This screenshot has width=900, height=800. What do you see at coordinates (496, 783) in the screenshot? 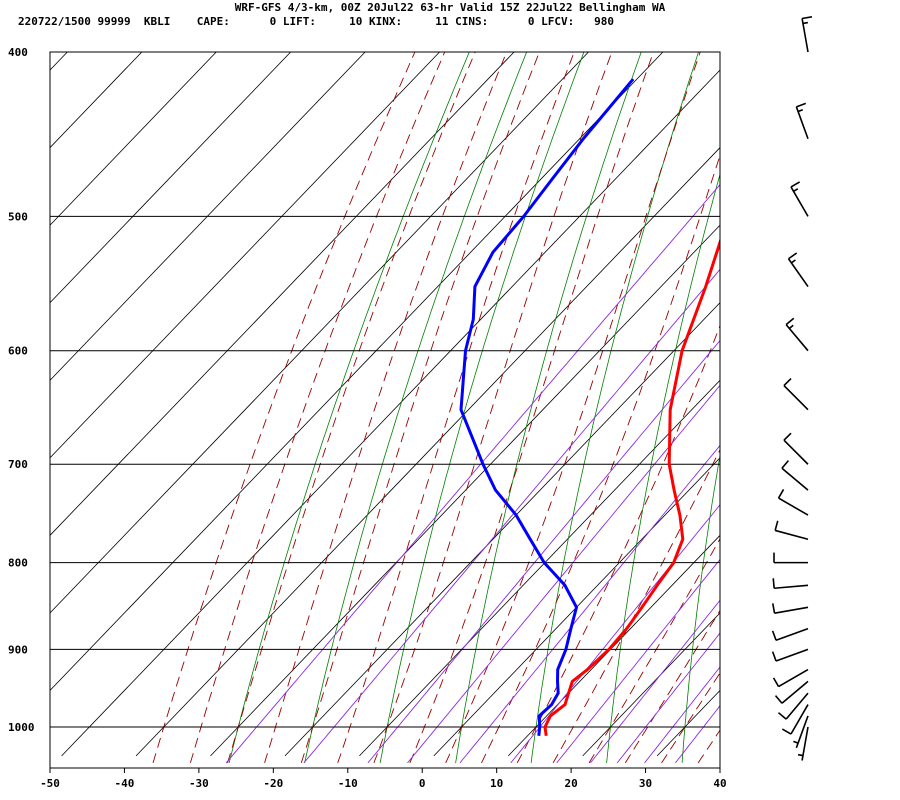
I see `x-tick-label: 10` at bounding box center [496, 783].